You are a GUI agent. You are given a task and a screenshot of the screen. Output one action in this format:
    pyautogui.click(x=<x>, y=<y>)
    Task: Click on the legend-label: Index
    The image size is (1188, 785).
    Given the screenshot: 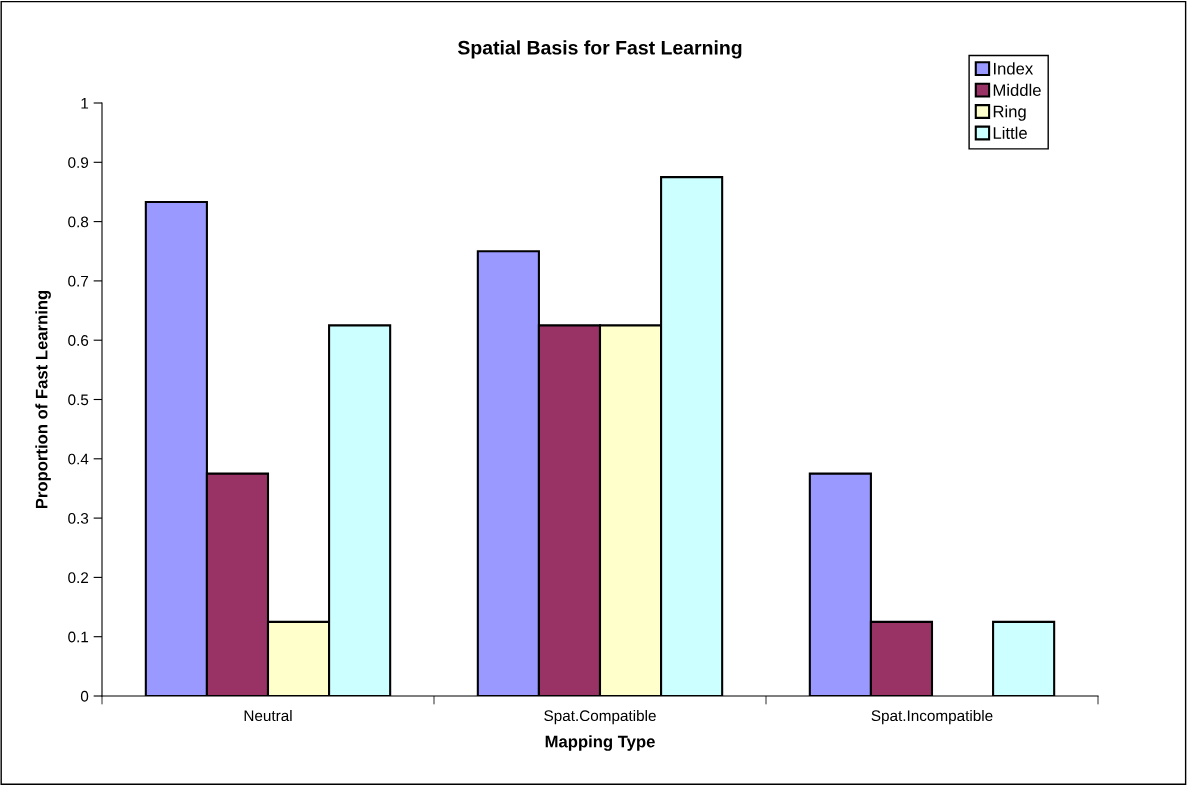 What is the action you would take?
    pyautogui.click(x=1013, y=68)
    